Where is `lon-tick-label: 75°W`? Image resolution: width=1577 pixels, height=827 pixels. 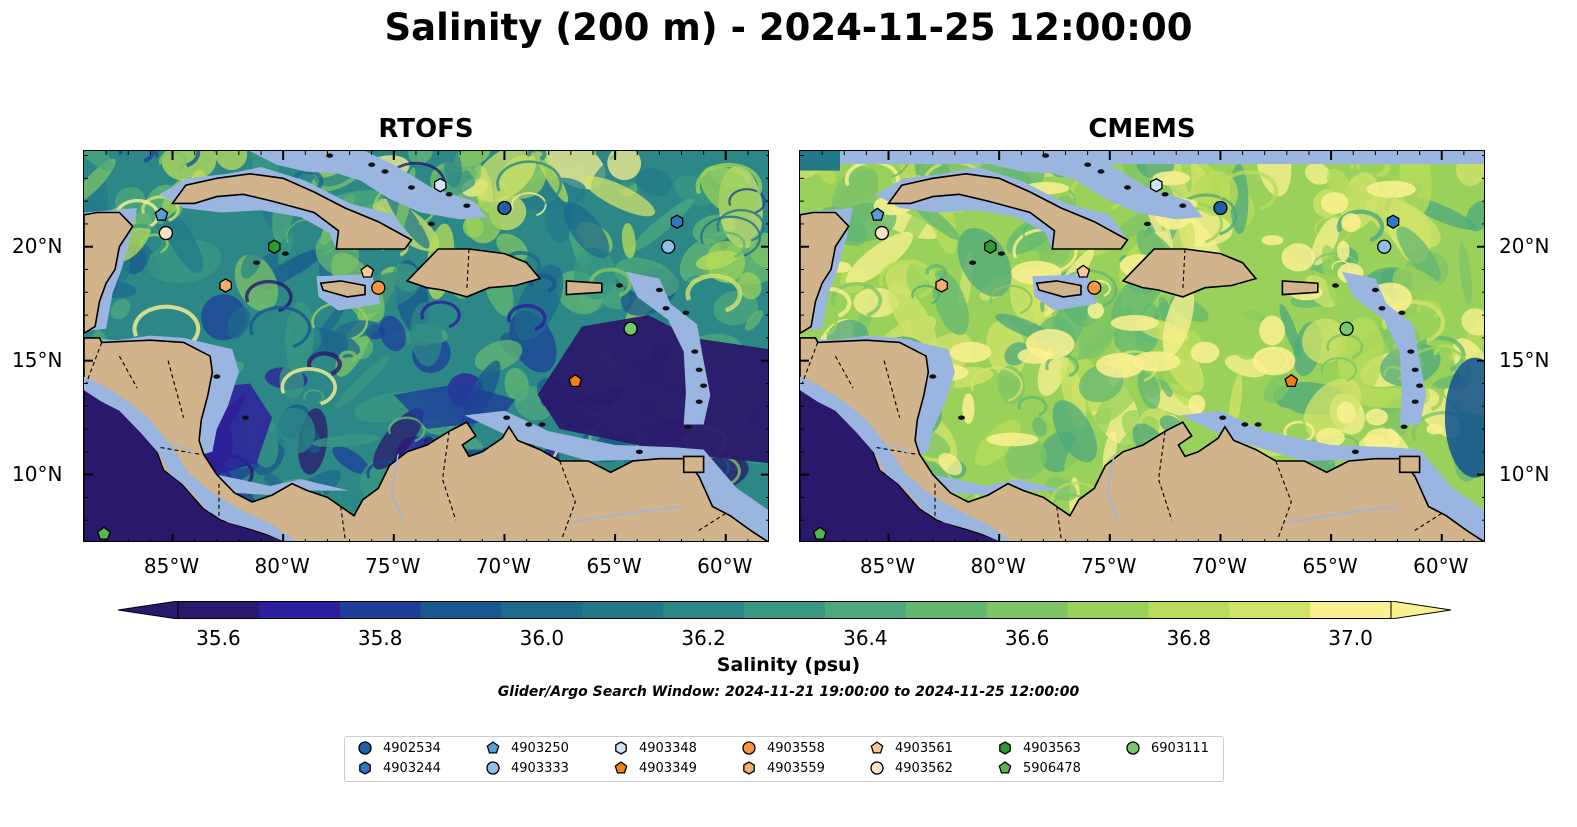
lon-tick-label: 75°W is located at coordinates (393, 566).